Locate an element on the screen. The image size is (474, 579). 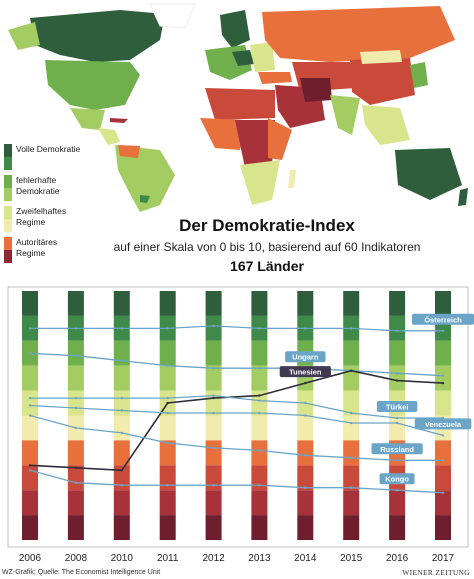
data-point-türkei-2016 is located at coordinates (397, 418).